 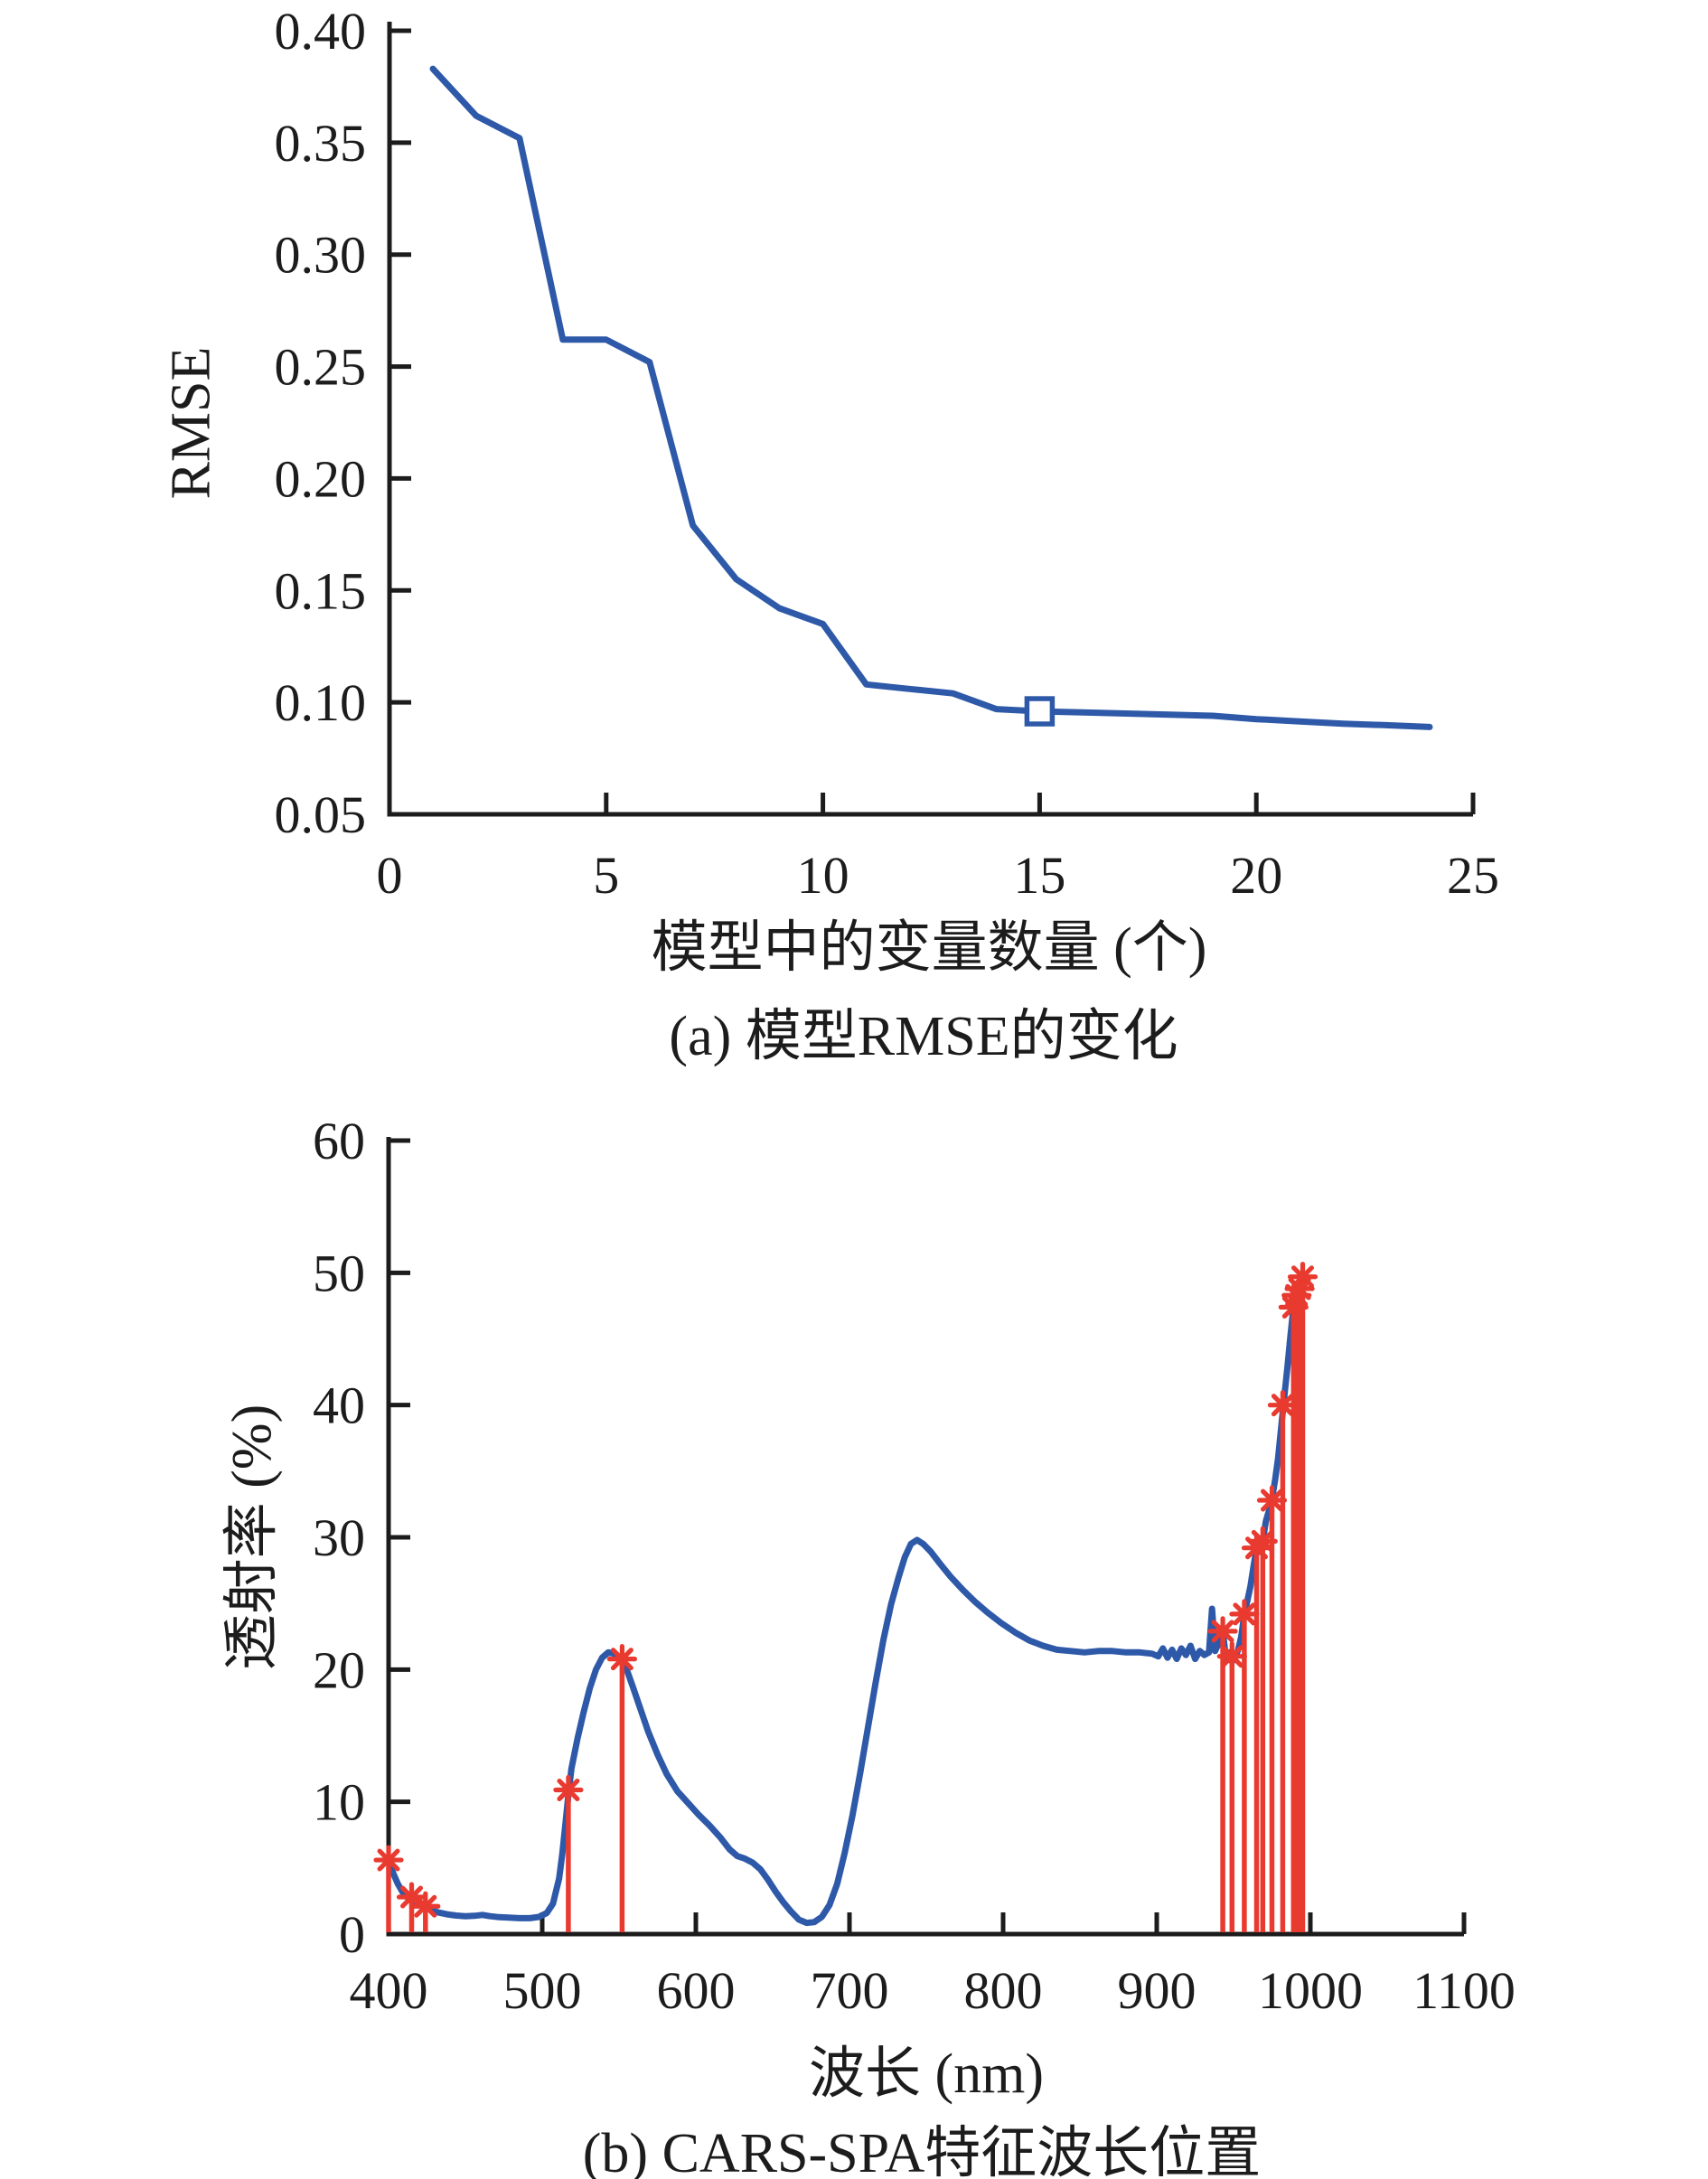 What do you see at coordinates (1003, 1991) in the screenshot?
I see `chart-b-x-tick-label: 800` at bounding box center [1003, 1991].